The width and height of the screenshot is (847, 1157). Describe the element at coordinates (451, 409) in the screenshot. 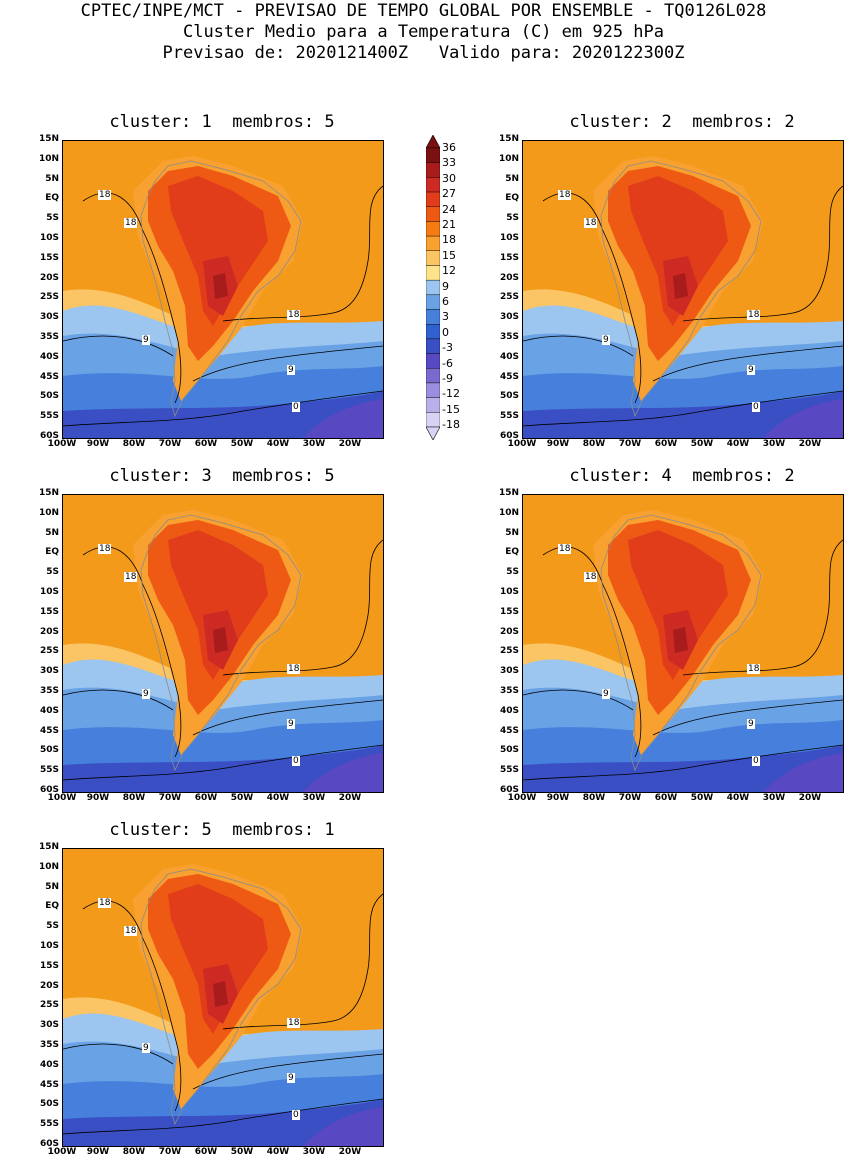

I see `colorbar-label: -15` at that location.